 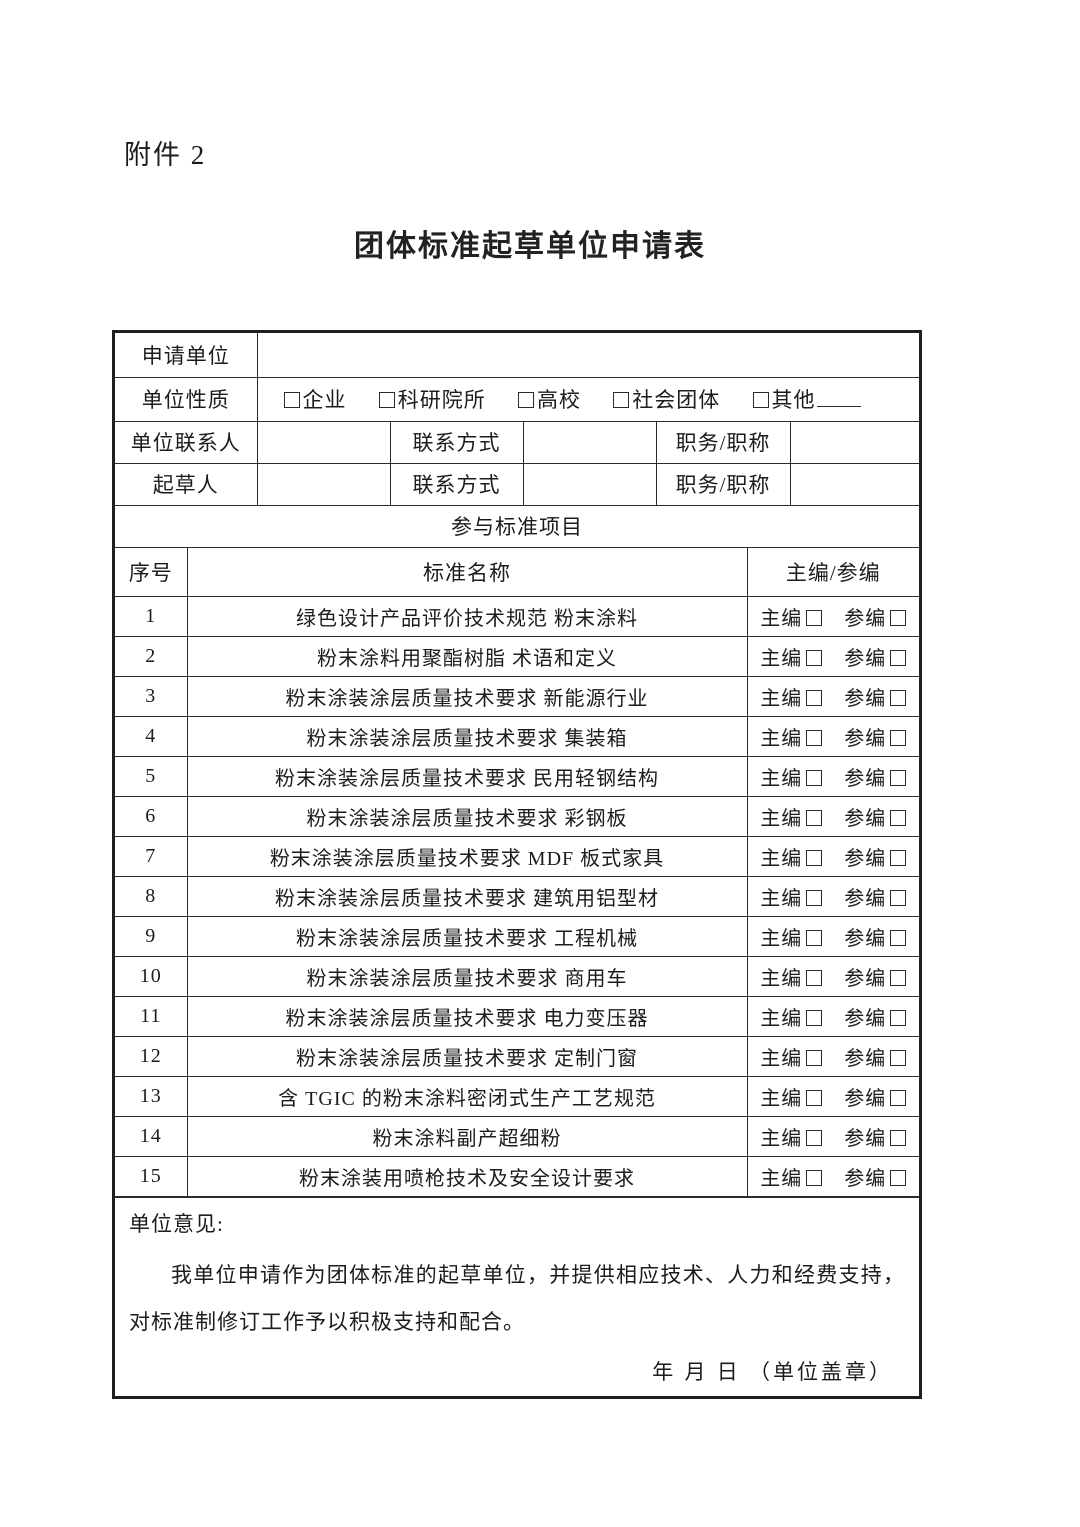 I want to click on unit-contact-name-field, so click(x=323, y=442).